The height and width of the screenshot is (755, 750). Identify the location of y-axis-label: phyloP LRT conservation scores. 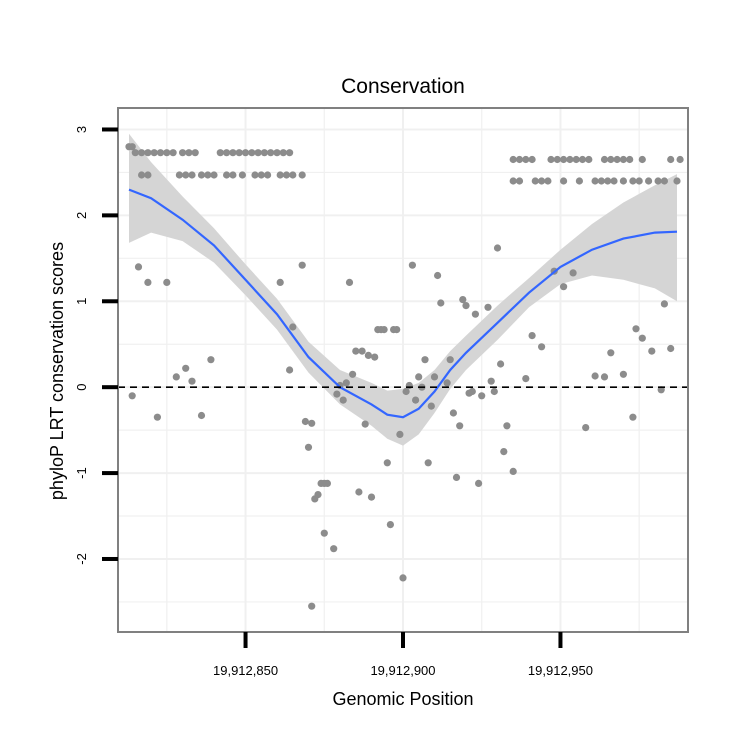
(57, 371).